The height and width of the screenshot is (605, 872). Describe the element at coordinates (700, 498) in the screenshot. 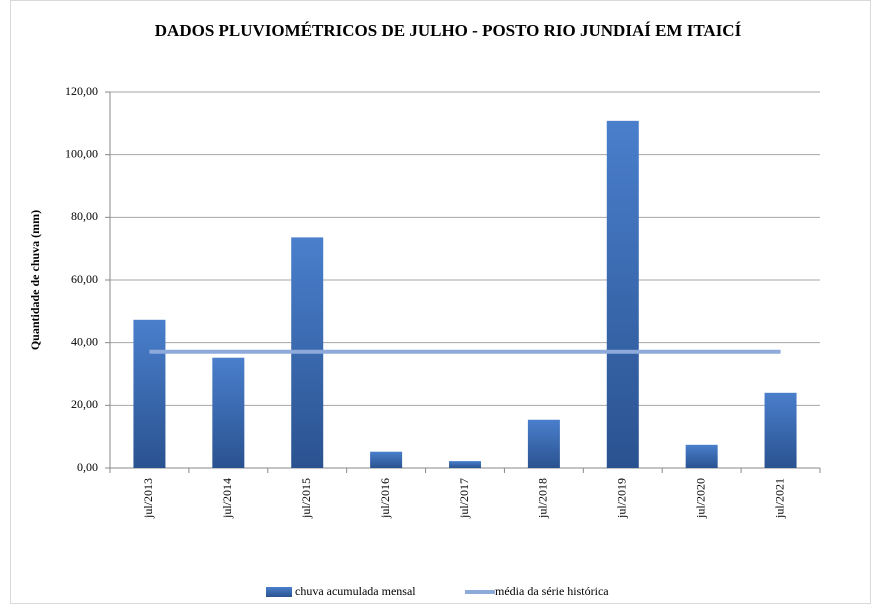

I see `x-tick-label: jul/2020` at that location.